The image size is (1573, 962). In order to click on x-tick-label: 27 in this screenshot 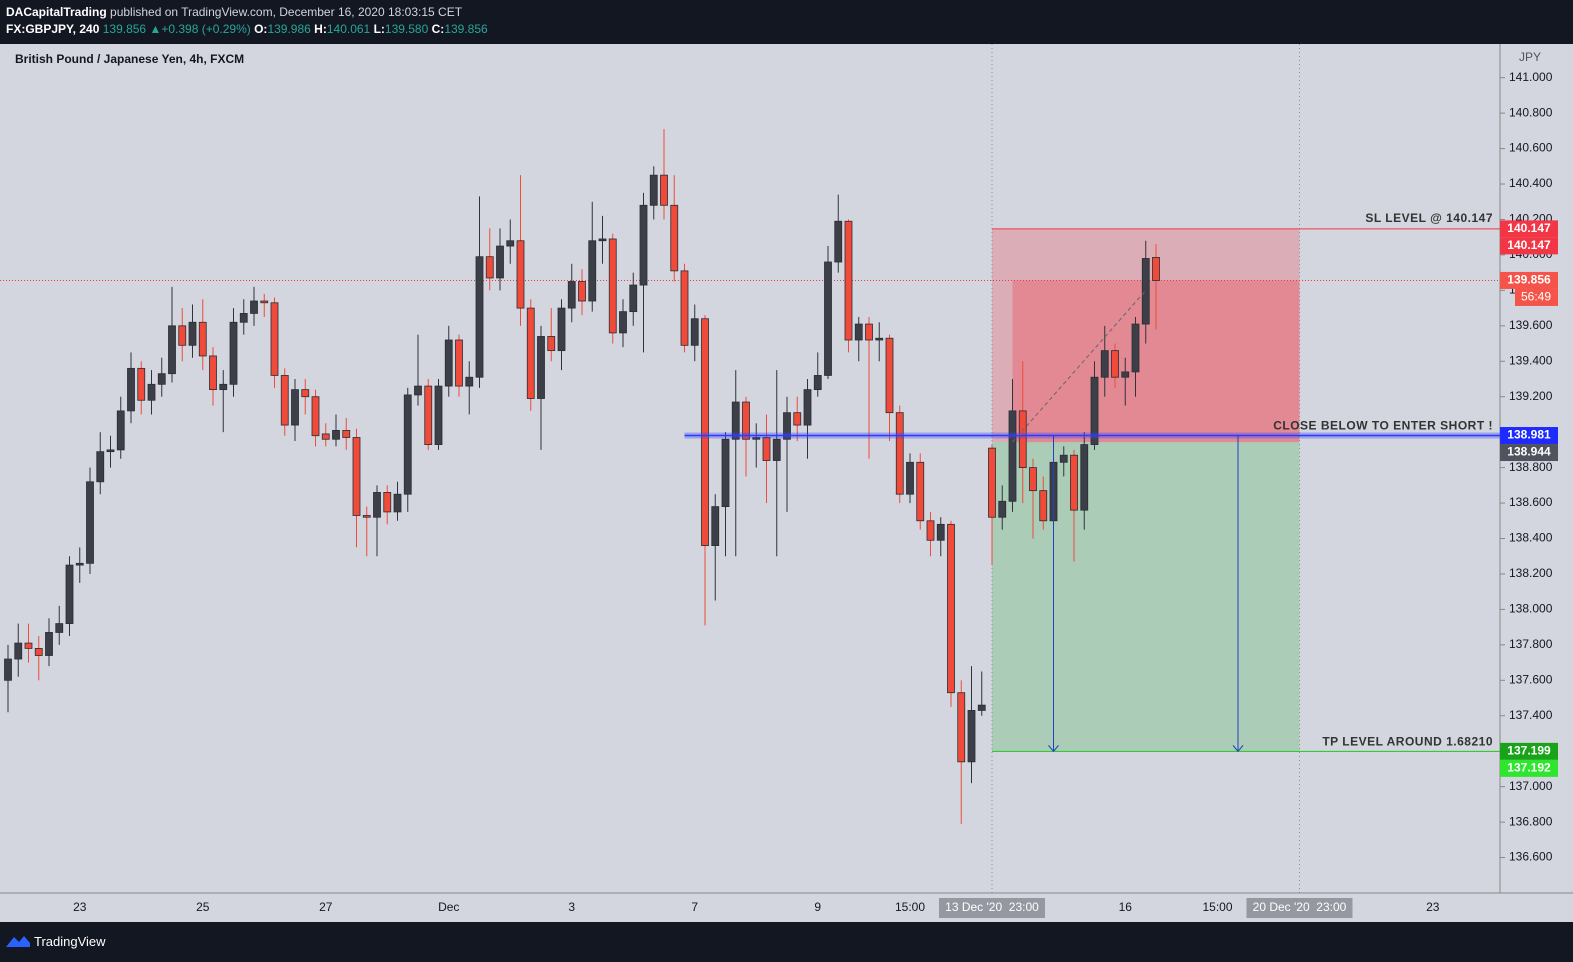, I will do `click(326, 907)`.